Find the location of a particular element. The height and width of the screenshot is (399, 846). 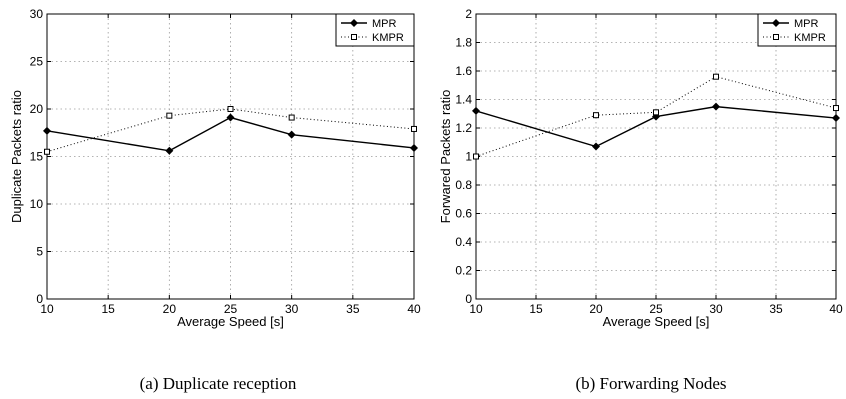

y-tick-label: 30 is located at coordinates (37, 14).